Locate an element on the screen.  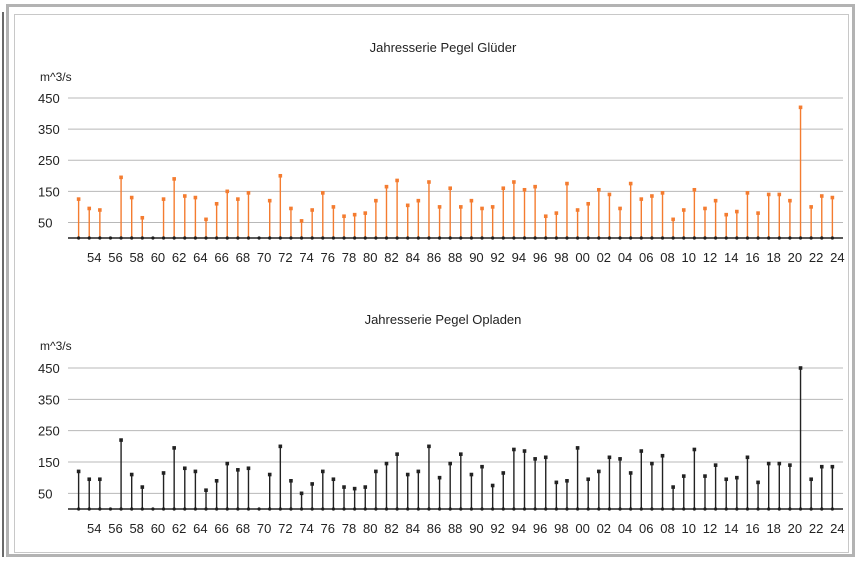
x-tick-label: 20 is located at coordinates (795, 528).